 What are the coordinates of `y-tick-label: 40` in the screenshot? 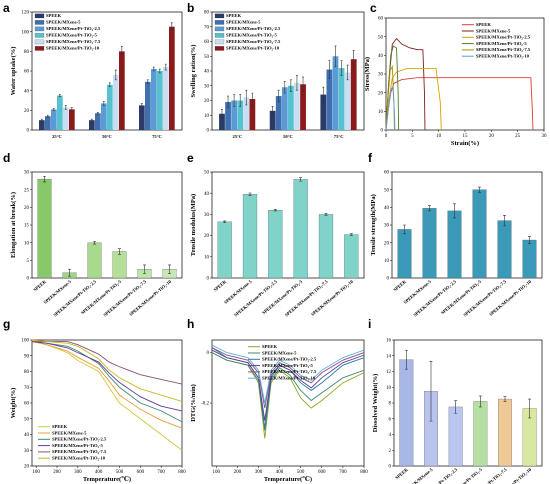 It's located at (207, 72).